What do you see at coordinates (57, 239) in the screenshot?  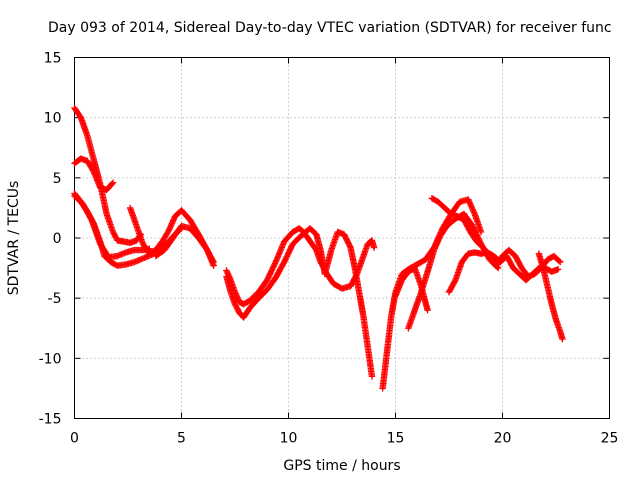 I see `y-tick-label: 0` at bounding box center [57, 239].